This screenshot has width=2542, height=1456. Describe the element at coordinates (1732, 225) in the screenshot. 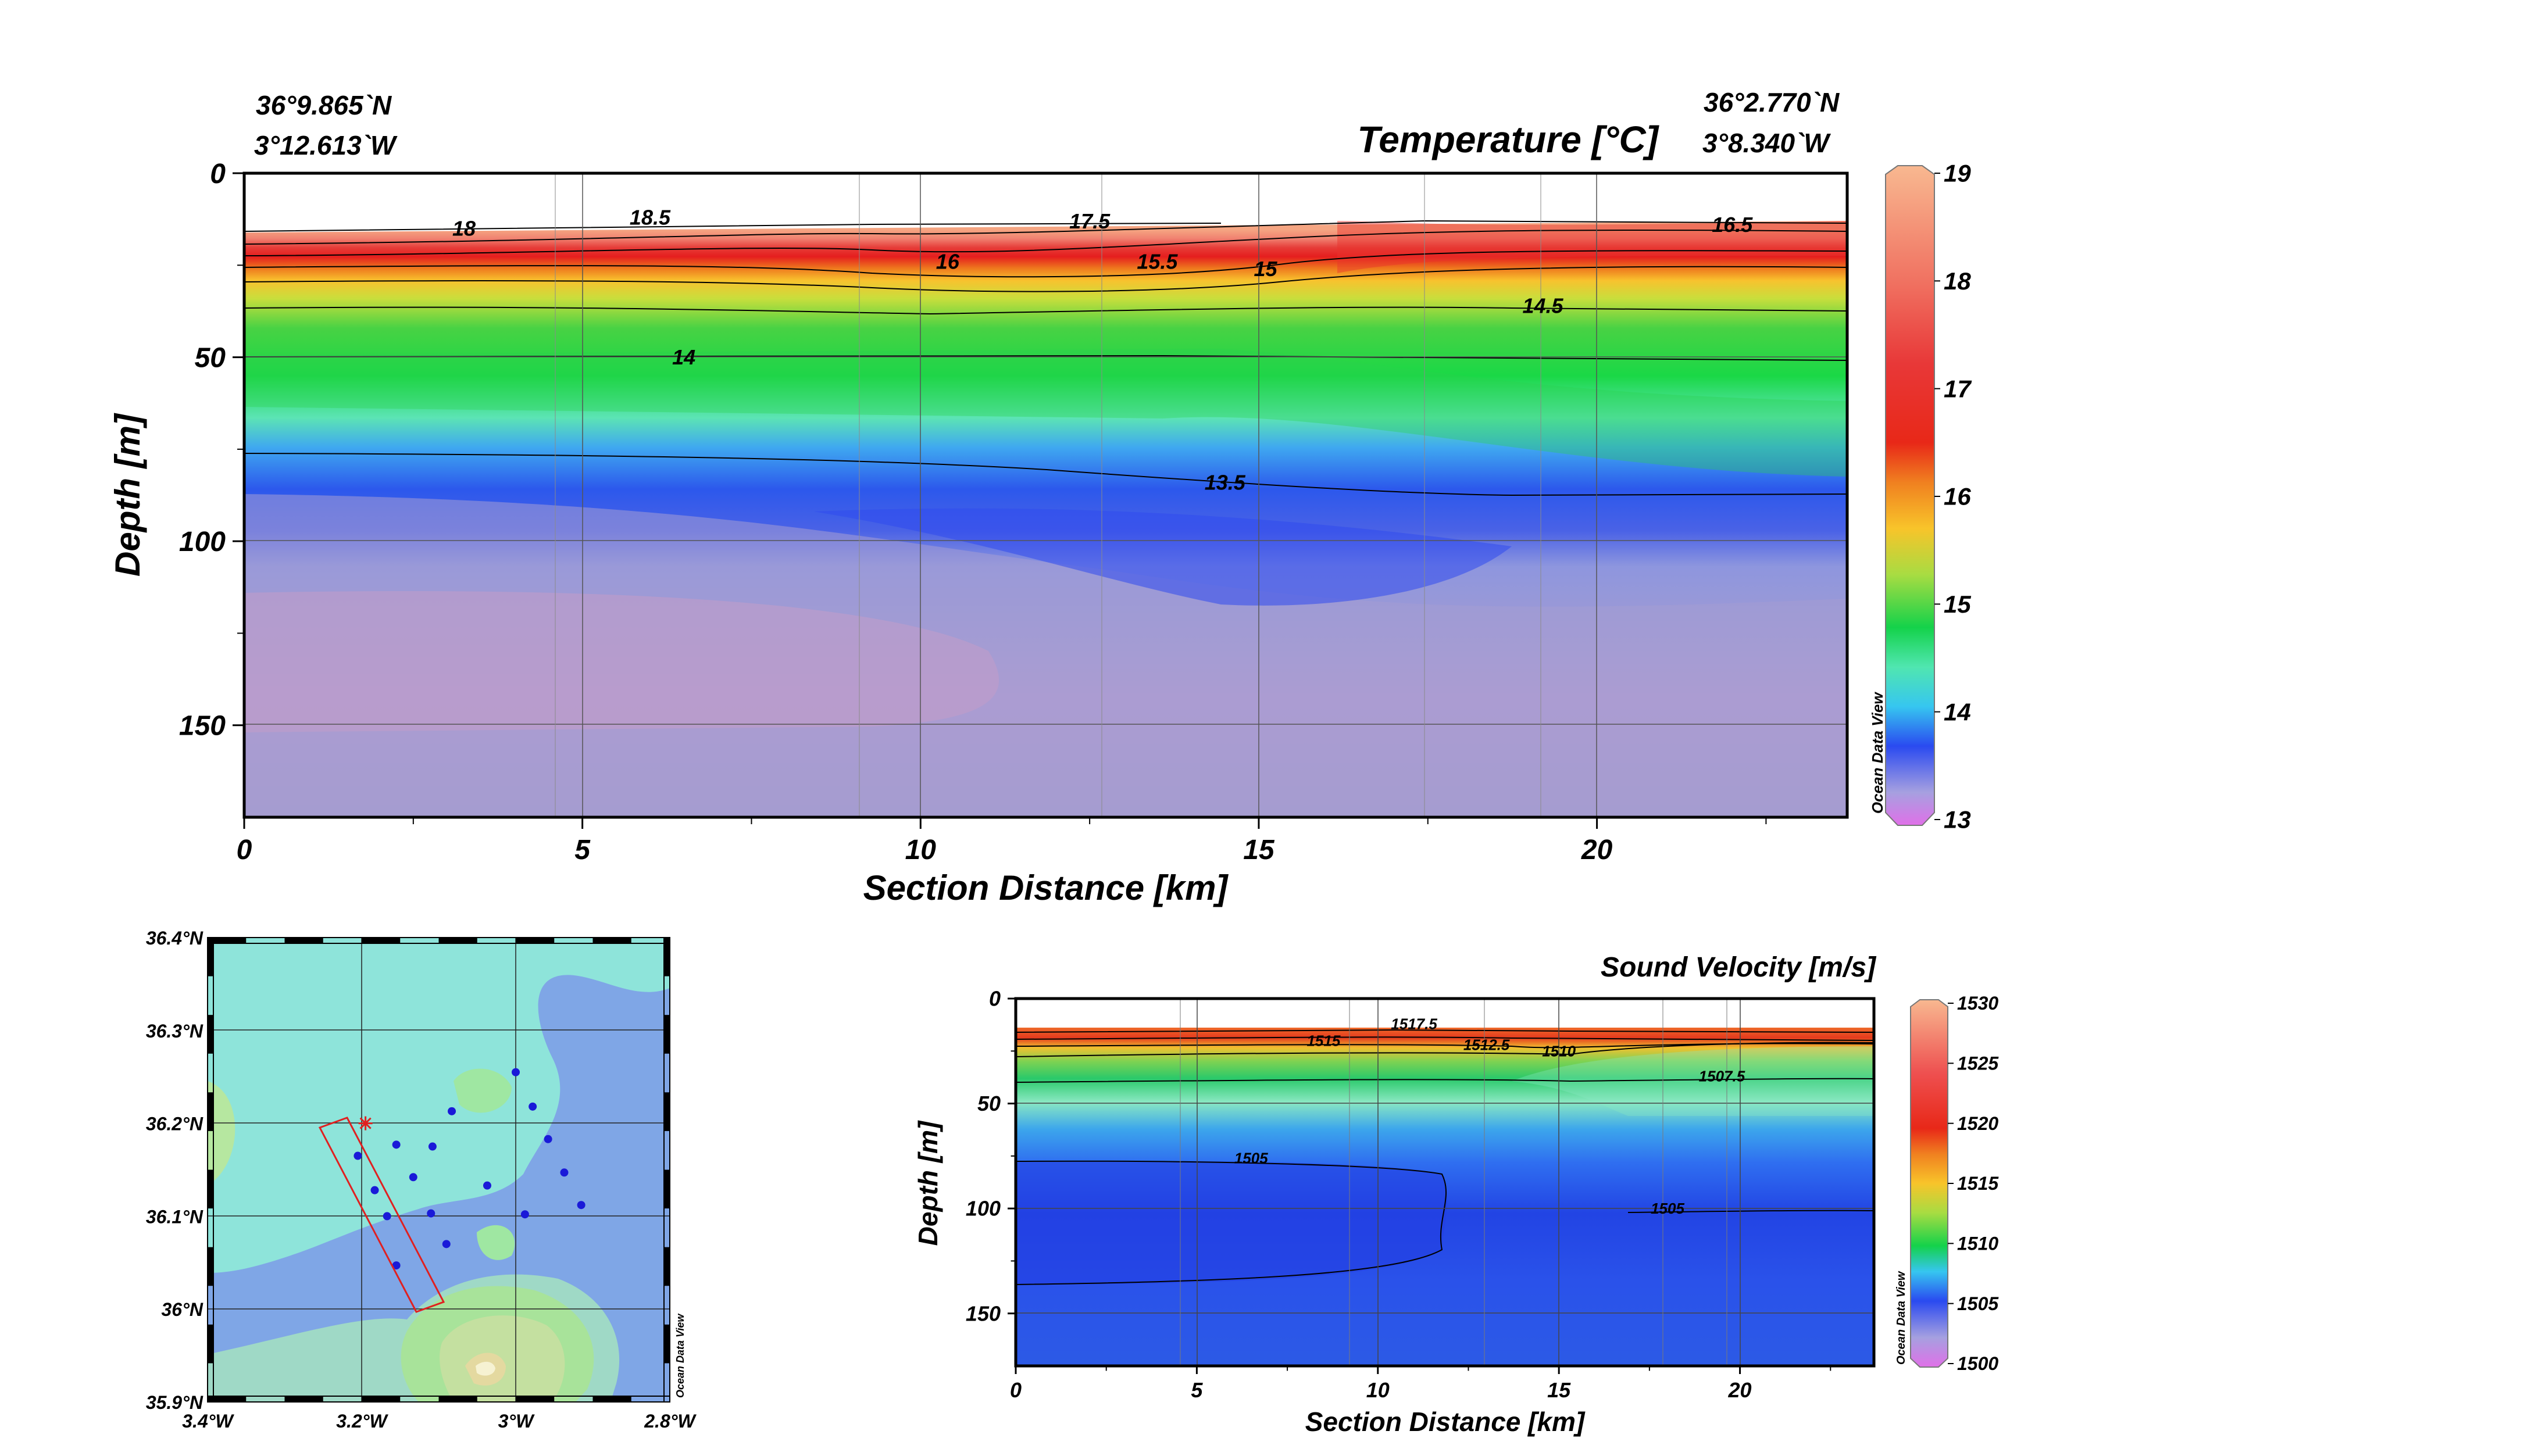

I see `isoline-label: 16.5` at that location.